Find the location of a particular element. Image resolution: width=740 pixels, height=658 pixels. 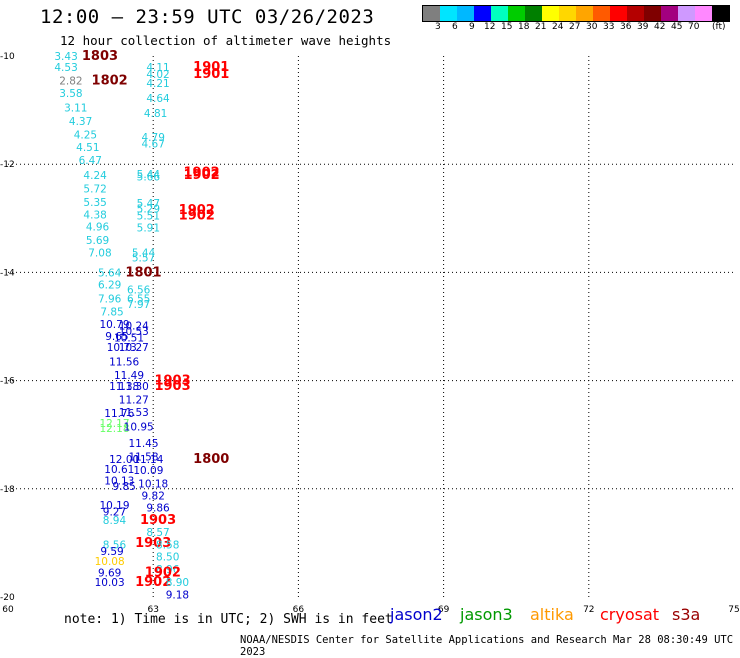

wave-height-point: 11.56 is located at coordinates (124, 363).